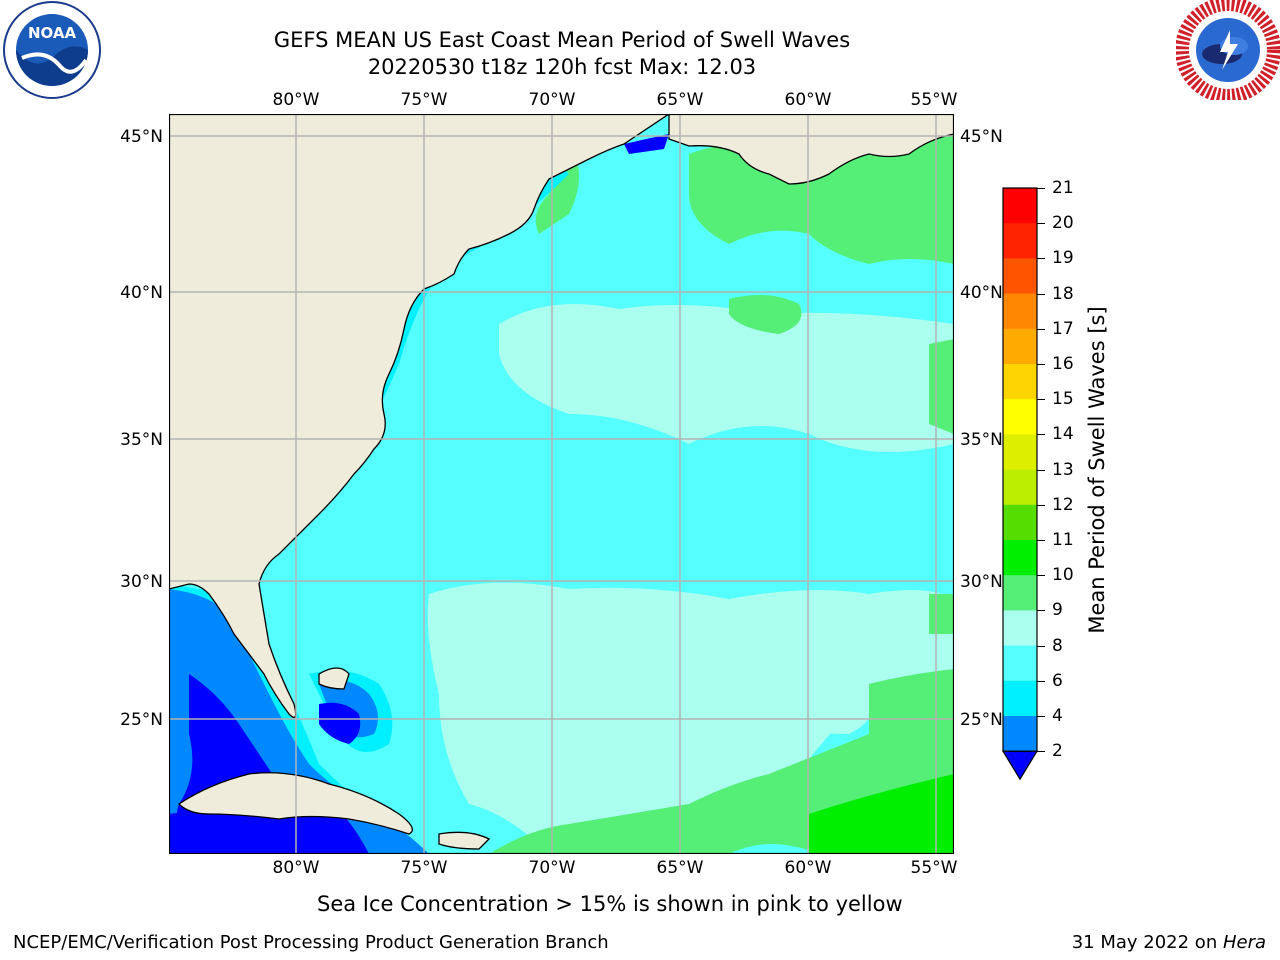 Image resolution: width=1280 pixels, height=960 pixels. What do you see at coordinates (934, 100) in the screenshot?
I see `lon-tick-top: 55°W` at bounding box center [934, 100].